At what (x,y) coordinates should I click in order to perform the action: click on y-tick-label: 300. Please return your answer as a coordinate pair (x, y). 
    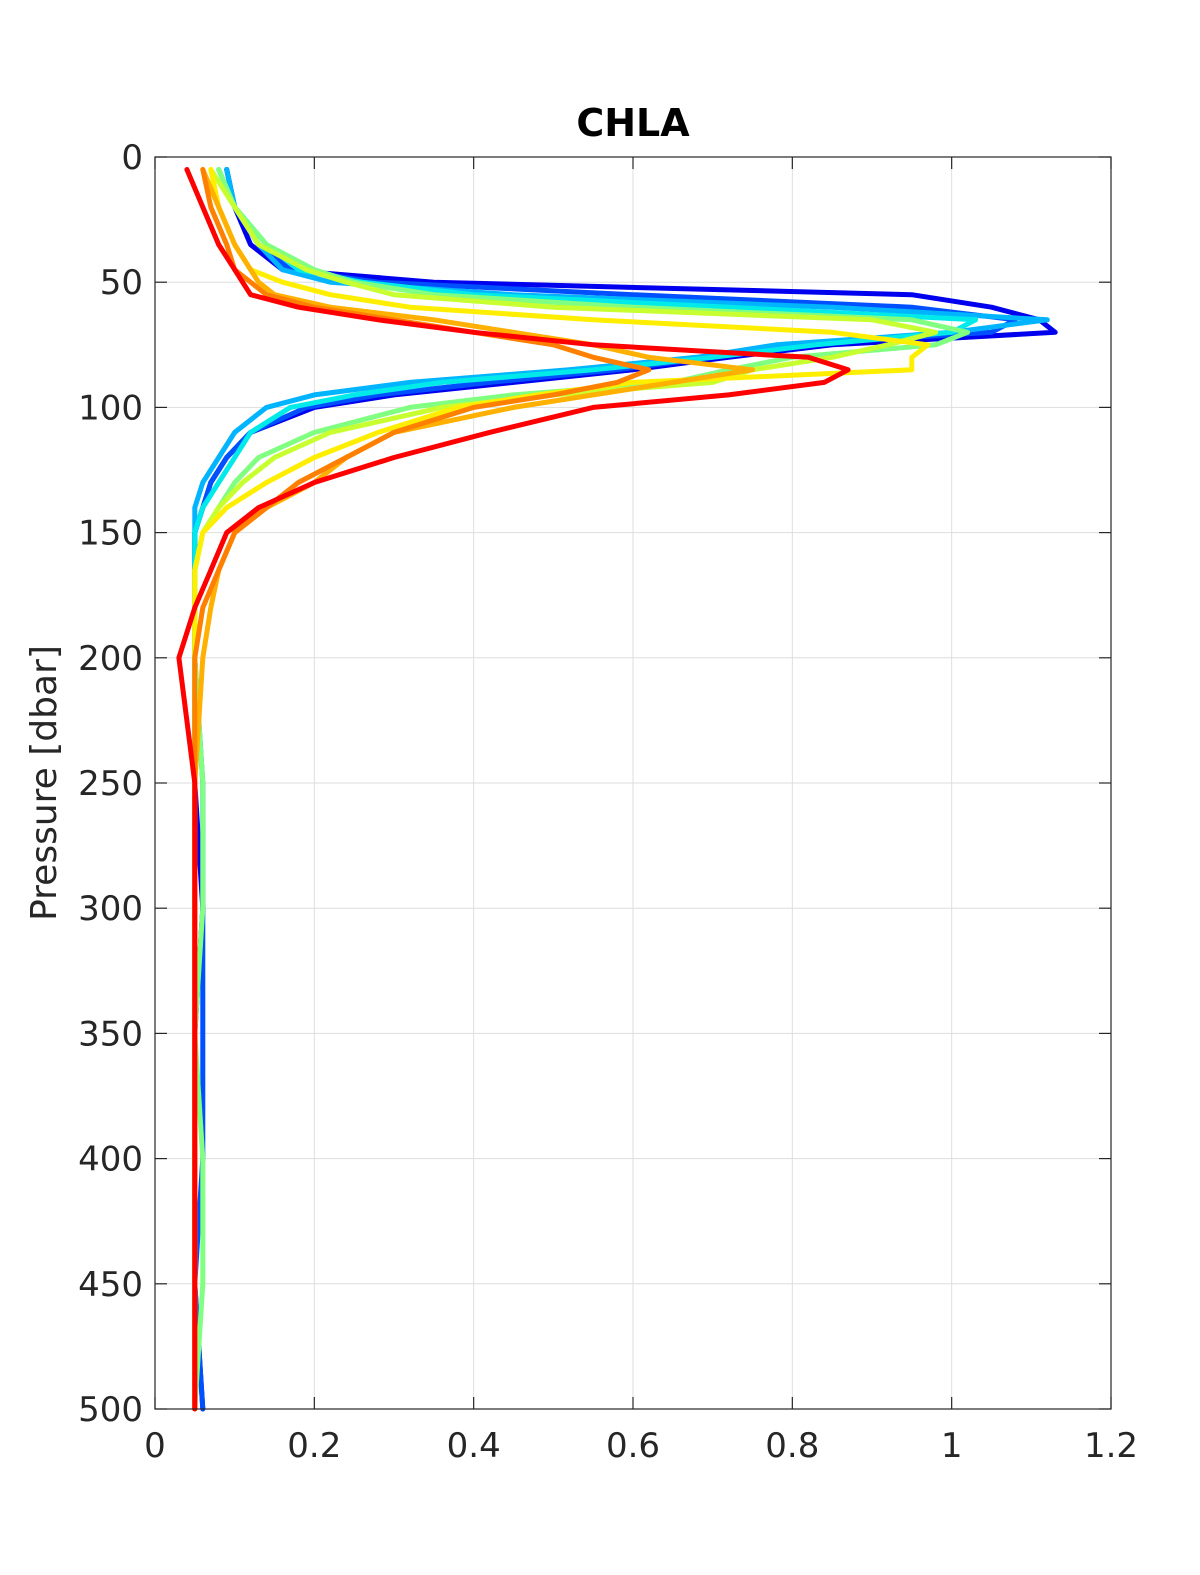
    Looking at the image, I should click on (110, 909).